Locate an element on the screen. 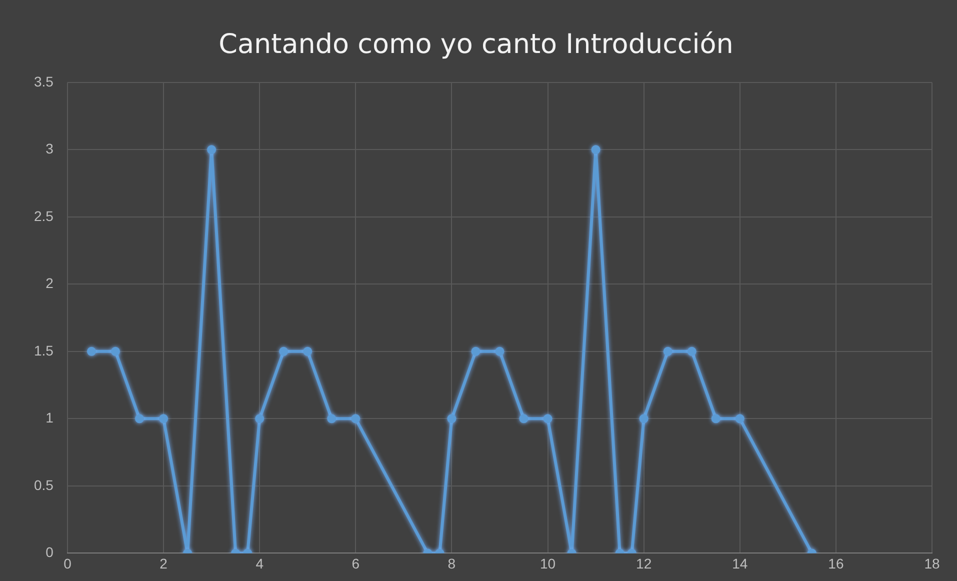 The image size is (957, 581). x-tick-label: 12 is located at coordinates (644, 563).